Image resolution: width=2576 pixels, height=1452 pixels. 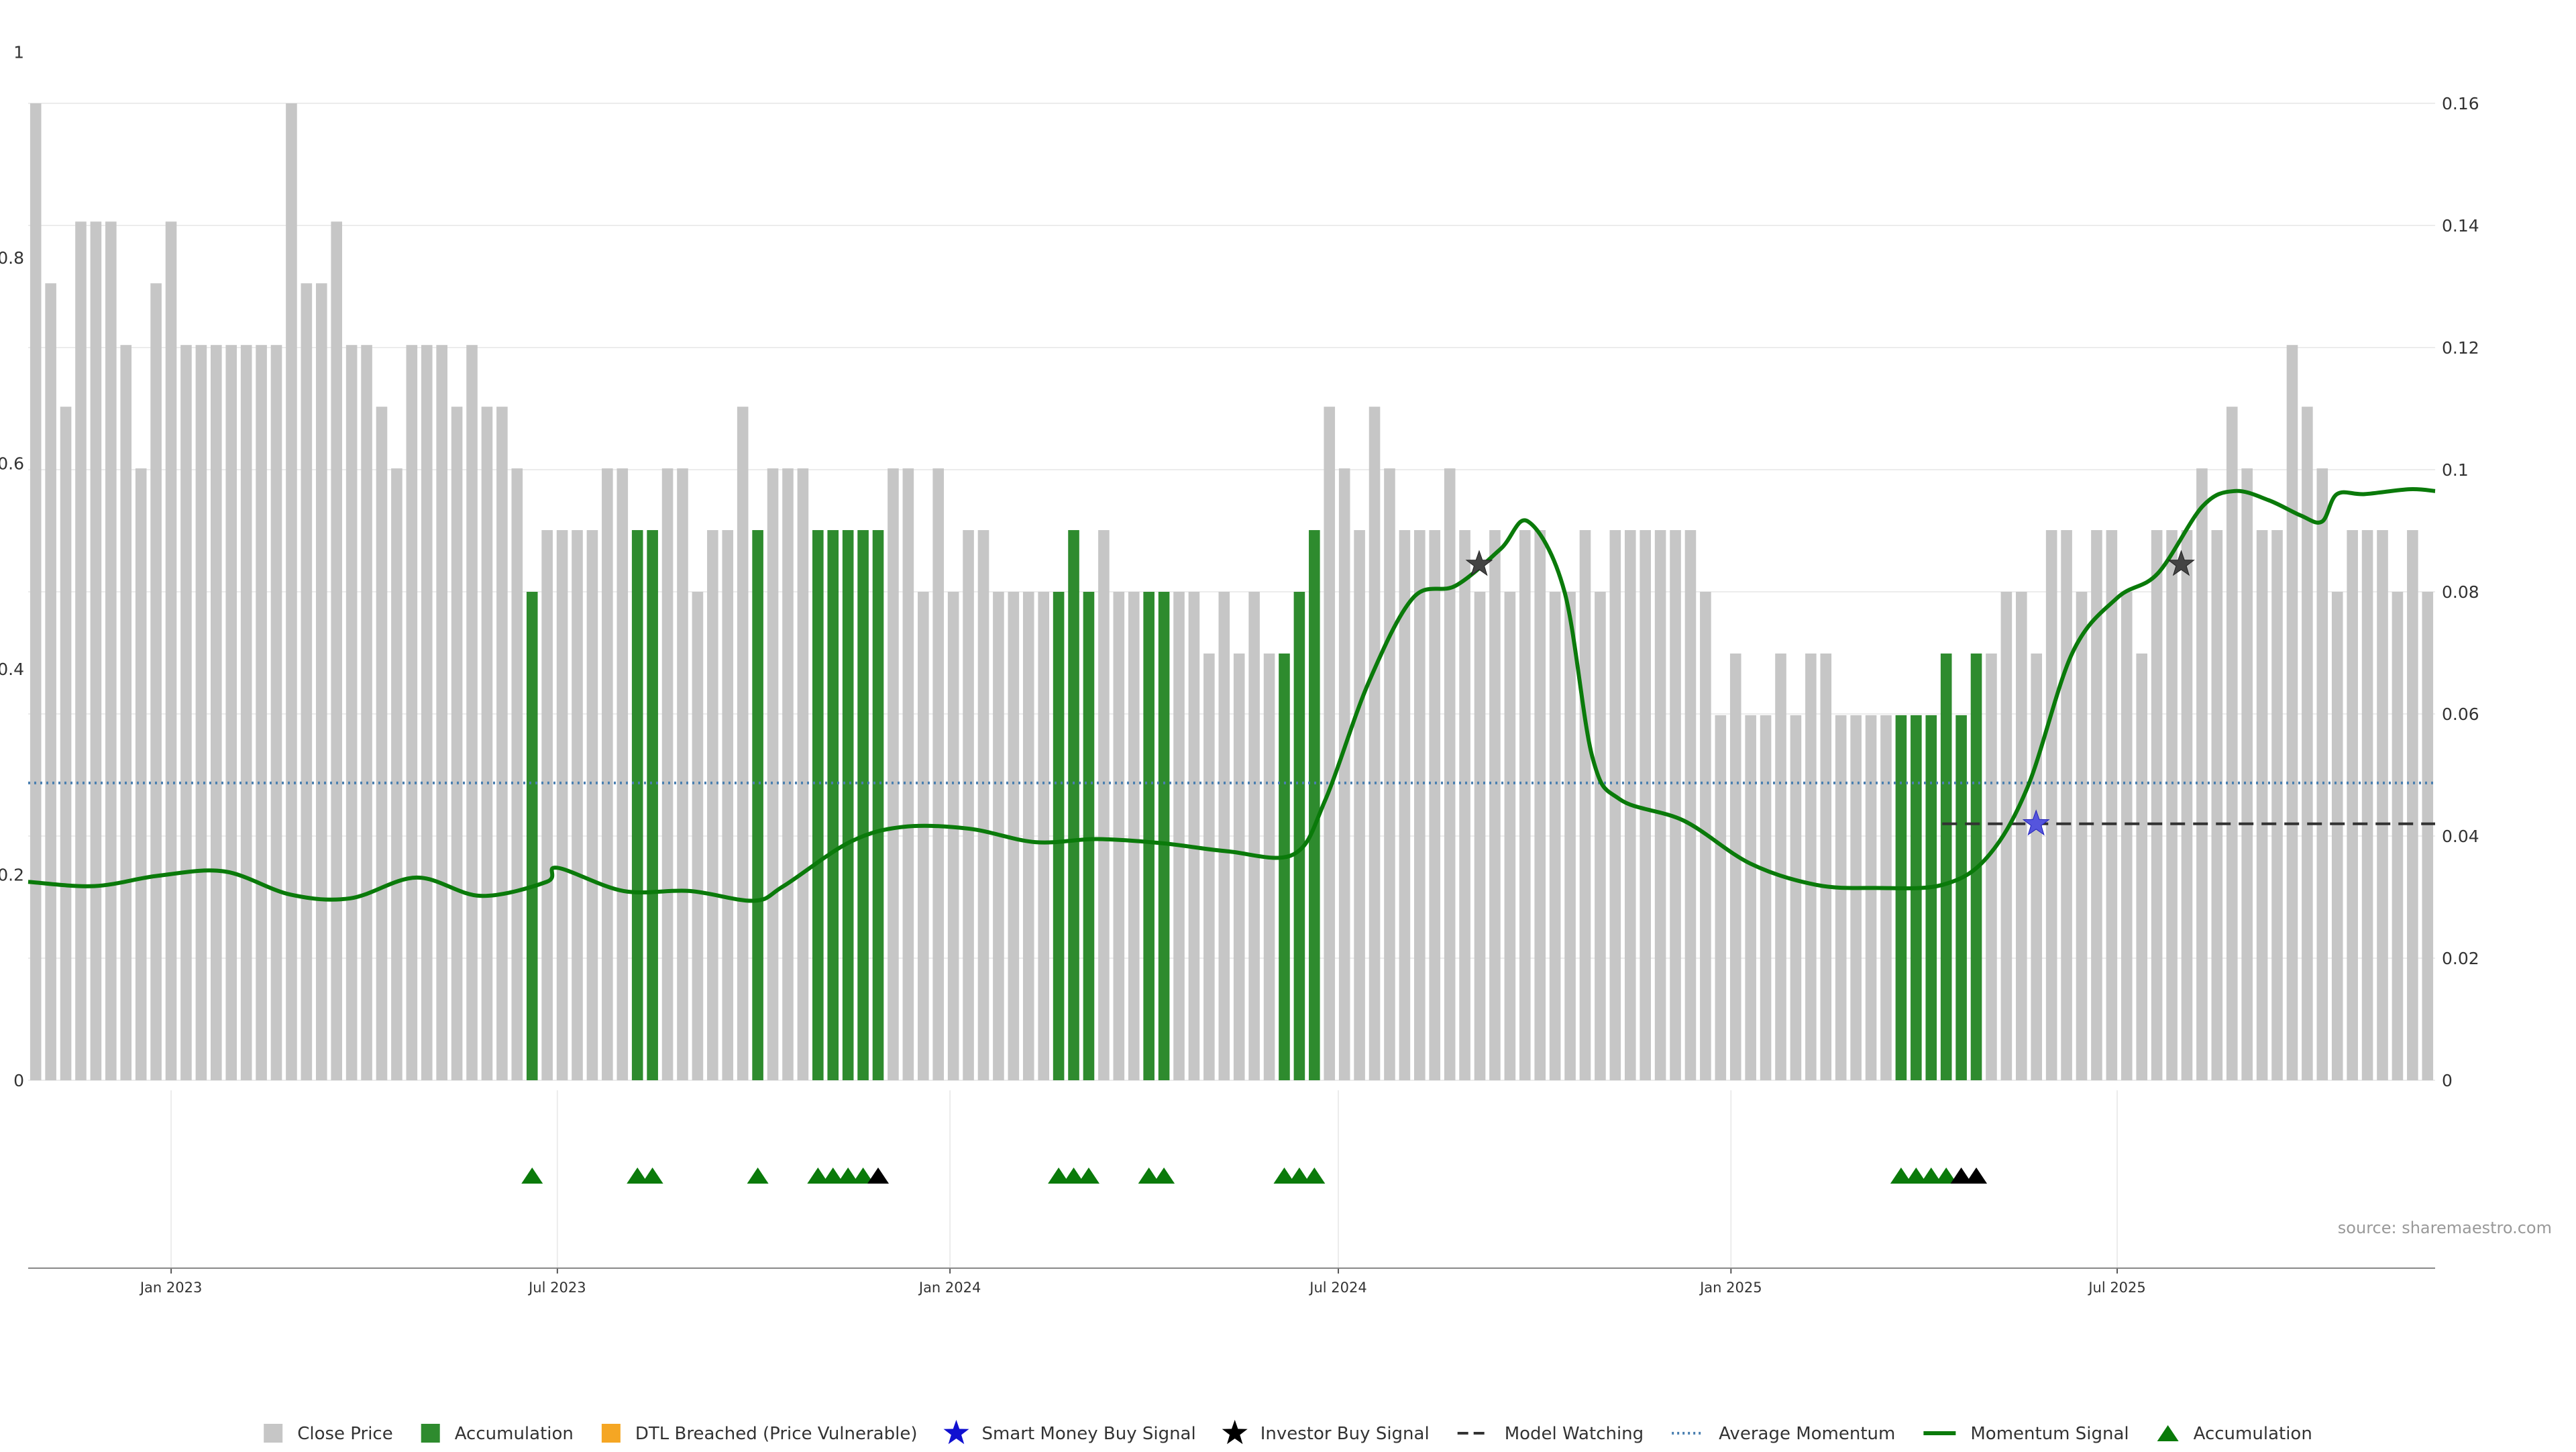 What do you see at coordinates (2460, 104) in the screenshot?
I see `right-axis-tick-label: 0.16` at bounding box center [2460, 104].